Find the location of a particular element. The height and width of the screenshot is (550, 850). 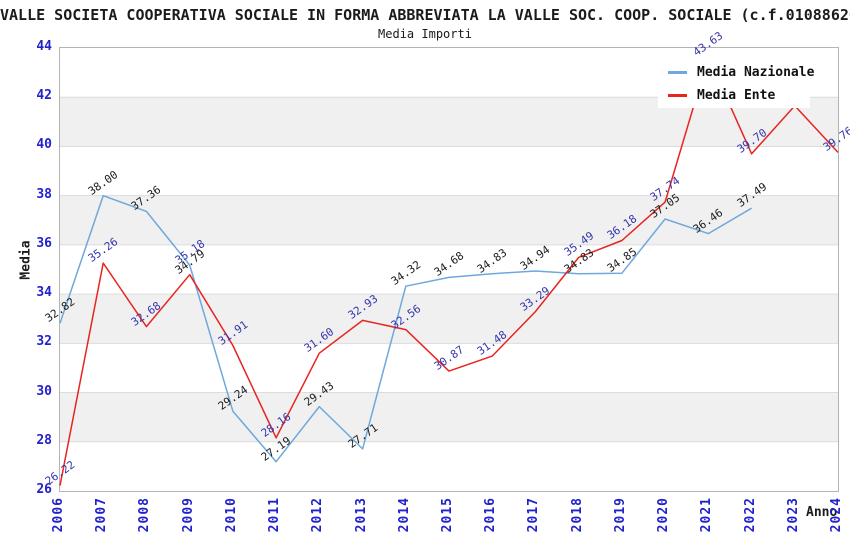

data-point-label: 36.46 is located at coordinates (708, 220).